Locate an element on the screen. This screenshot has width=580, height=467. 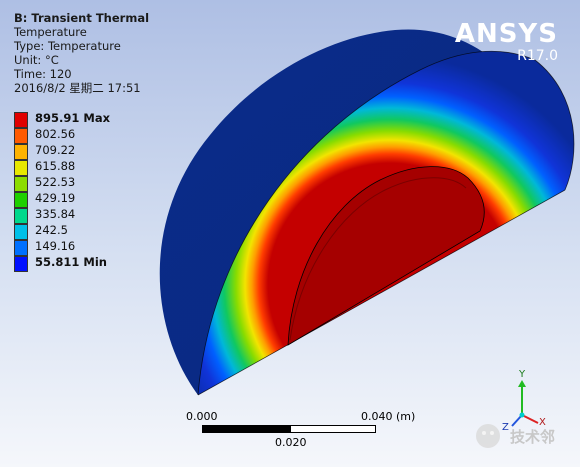
triad-y-label: Y is located at coordinates (522, 374).